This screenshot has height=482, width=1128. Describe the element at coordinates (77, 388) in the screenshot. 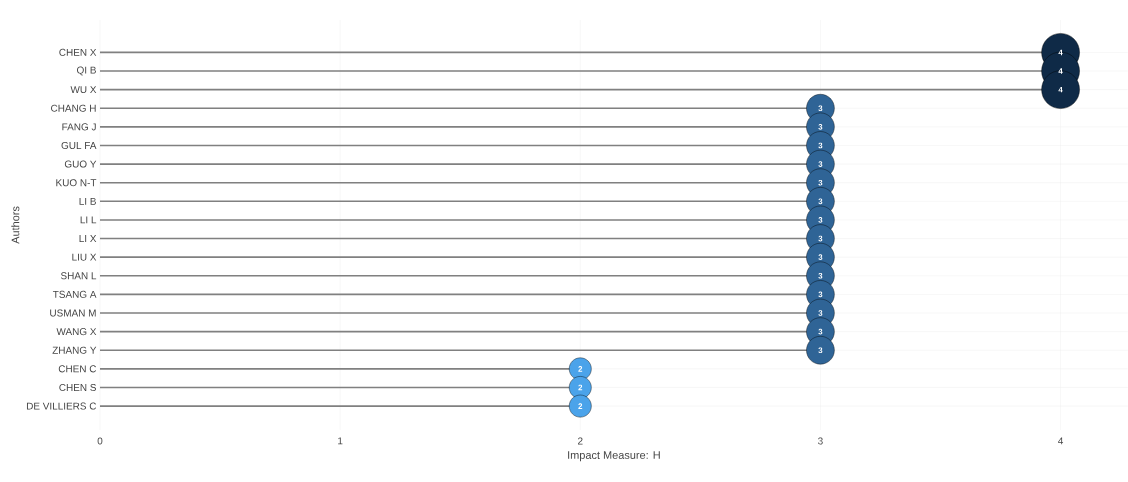

I see `y-tick-label: CHEN S` at that location.